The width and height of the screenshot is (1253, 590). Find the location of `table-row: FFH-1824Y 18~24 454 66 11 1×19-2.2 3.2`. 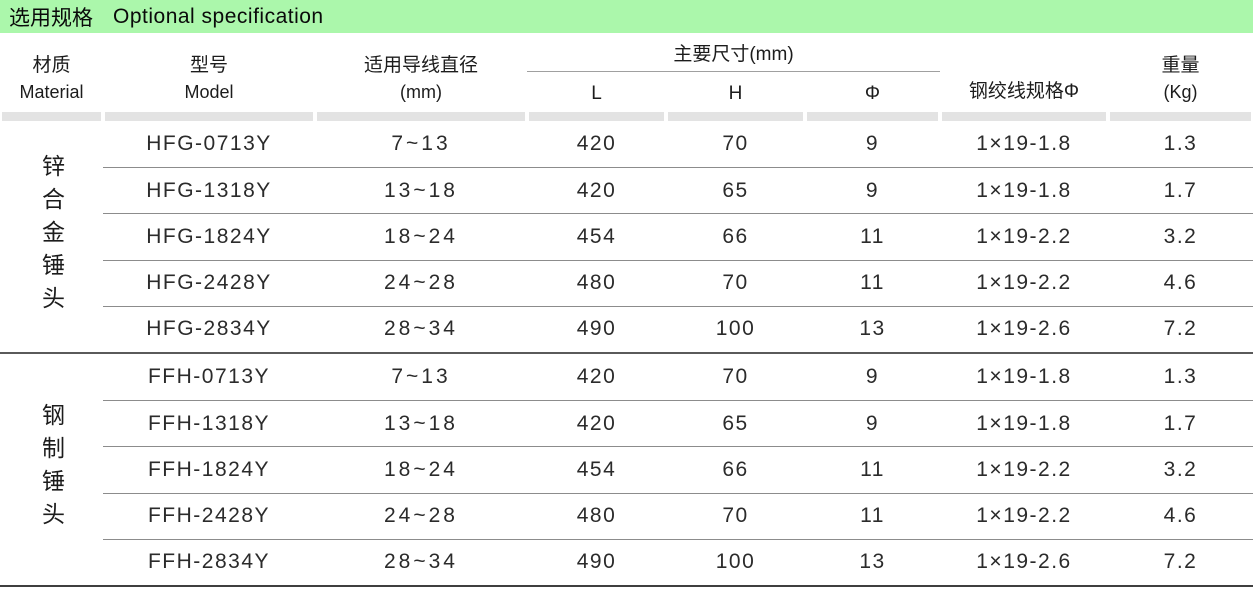

table-row: FFH-1824Y 18~24 454 66 11 1×19-2.2 3.2 is located at coordinates (678, 469).